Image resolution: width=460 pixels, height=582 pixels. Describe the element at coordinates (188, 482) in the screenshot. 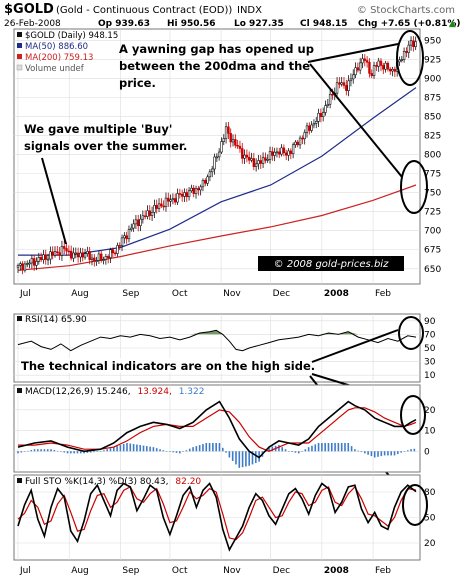

I see `sto-label-d: 82.20` at that location.